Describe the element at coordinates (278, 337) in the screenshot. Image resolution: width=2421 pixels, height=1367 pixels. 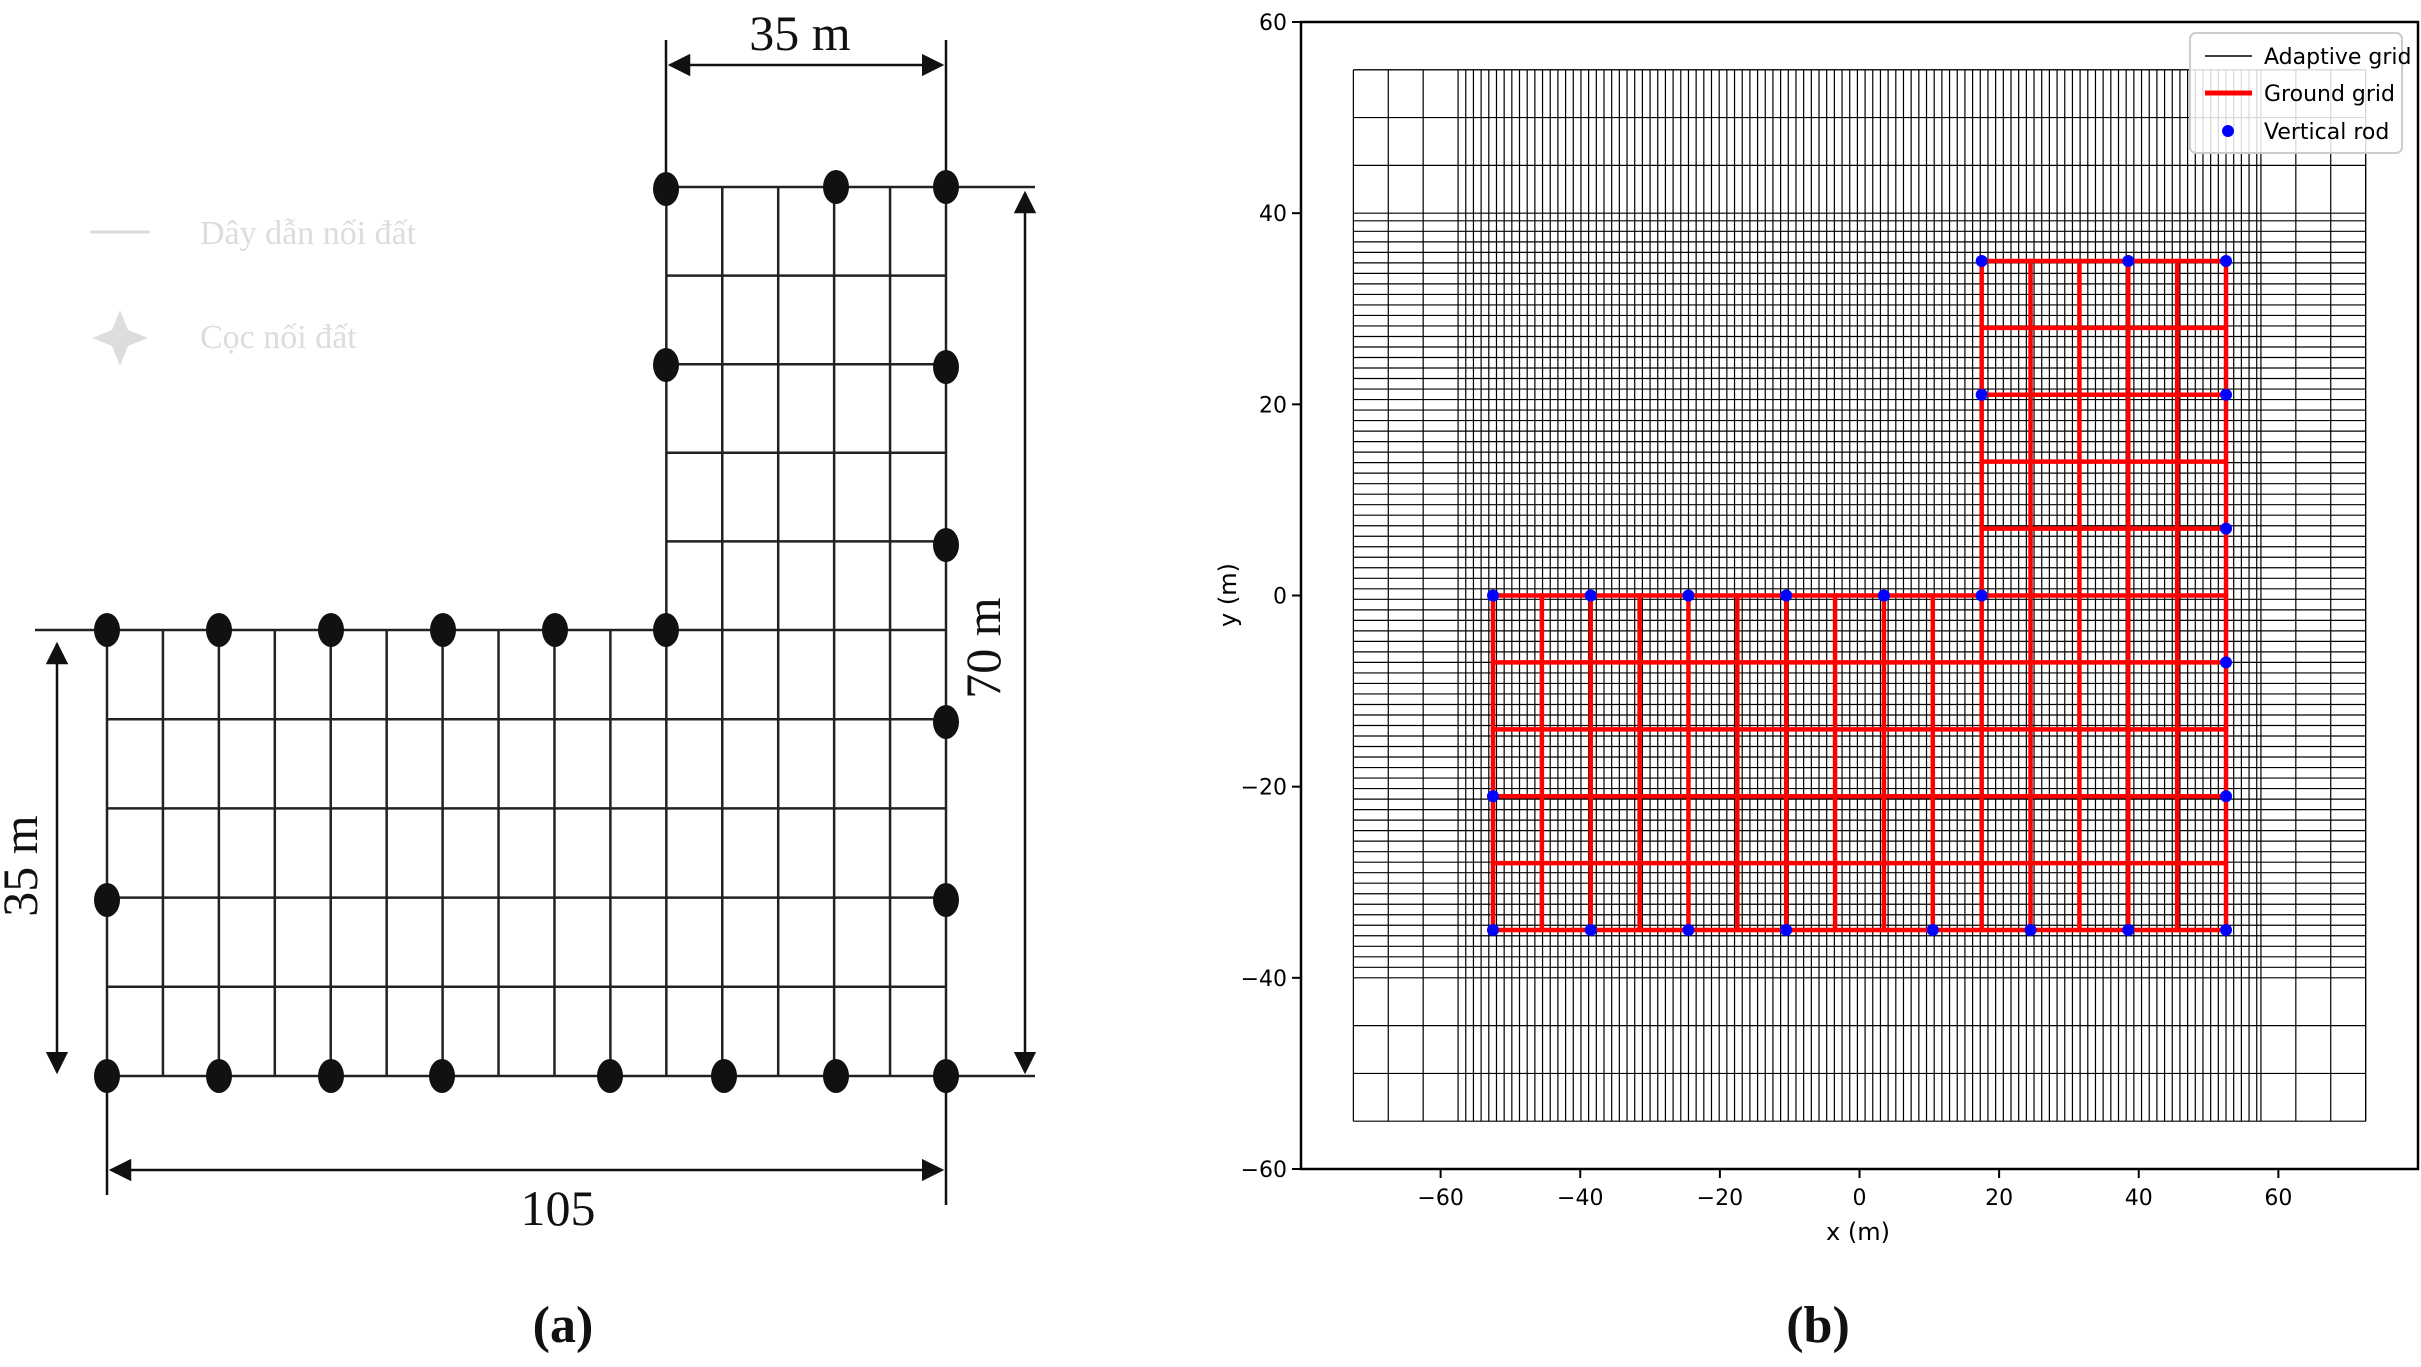
I see `faint-legend-label-rod: Cọc nối đất` at that location.